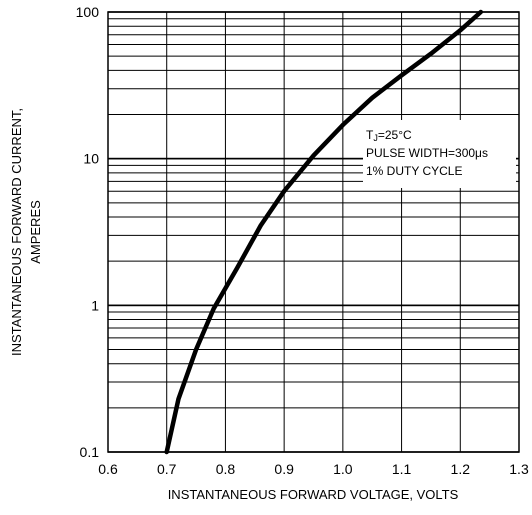  What do you see at coordinates (461, 469) in the screenshot?
I see `x-tick-label: 1.2` at bounding box center [461, 469].